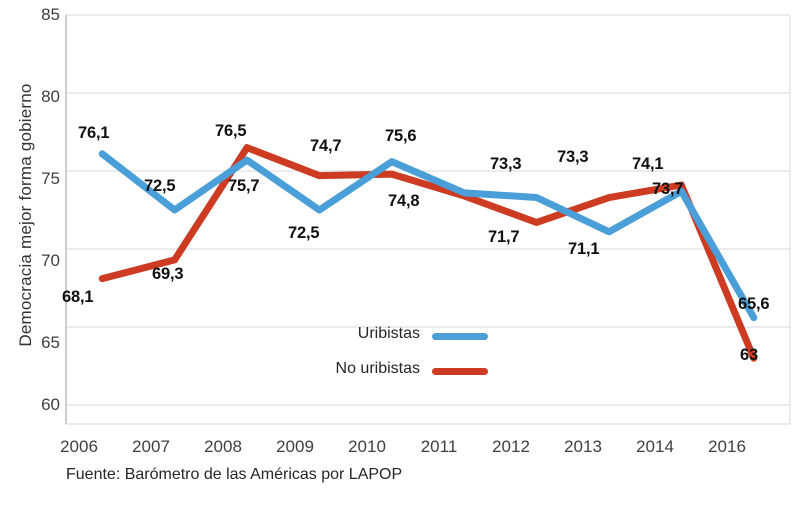  I want to click on data-label-red-2016: 63, so click(749, 355).